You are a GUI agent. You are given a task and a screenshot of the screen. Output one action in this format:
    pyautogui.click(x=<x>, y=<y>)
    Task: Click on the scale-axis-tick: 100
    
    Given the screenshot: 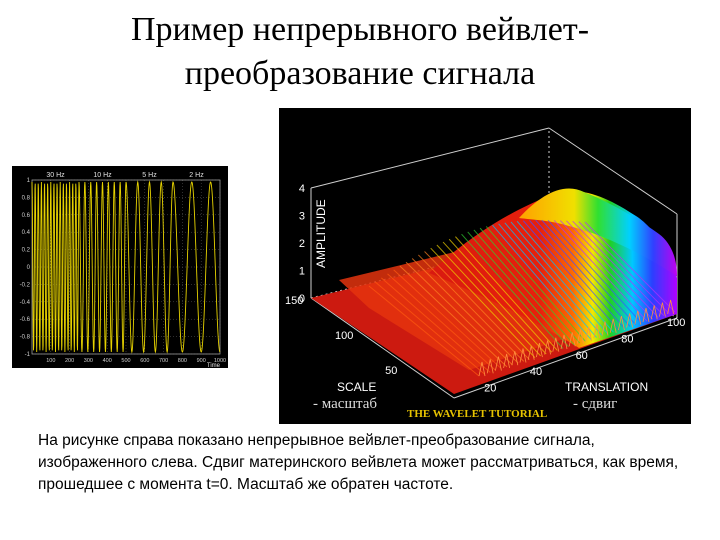 What is the action you would take?
    pyautogui.click(x=344, y=336)
    